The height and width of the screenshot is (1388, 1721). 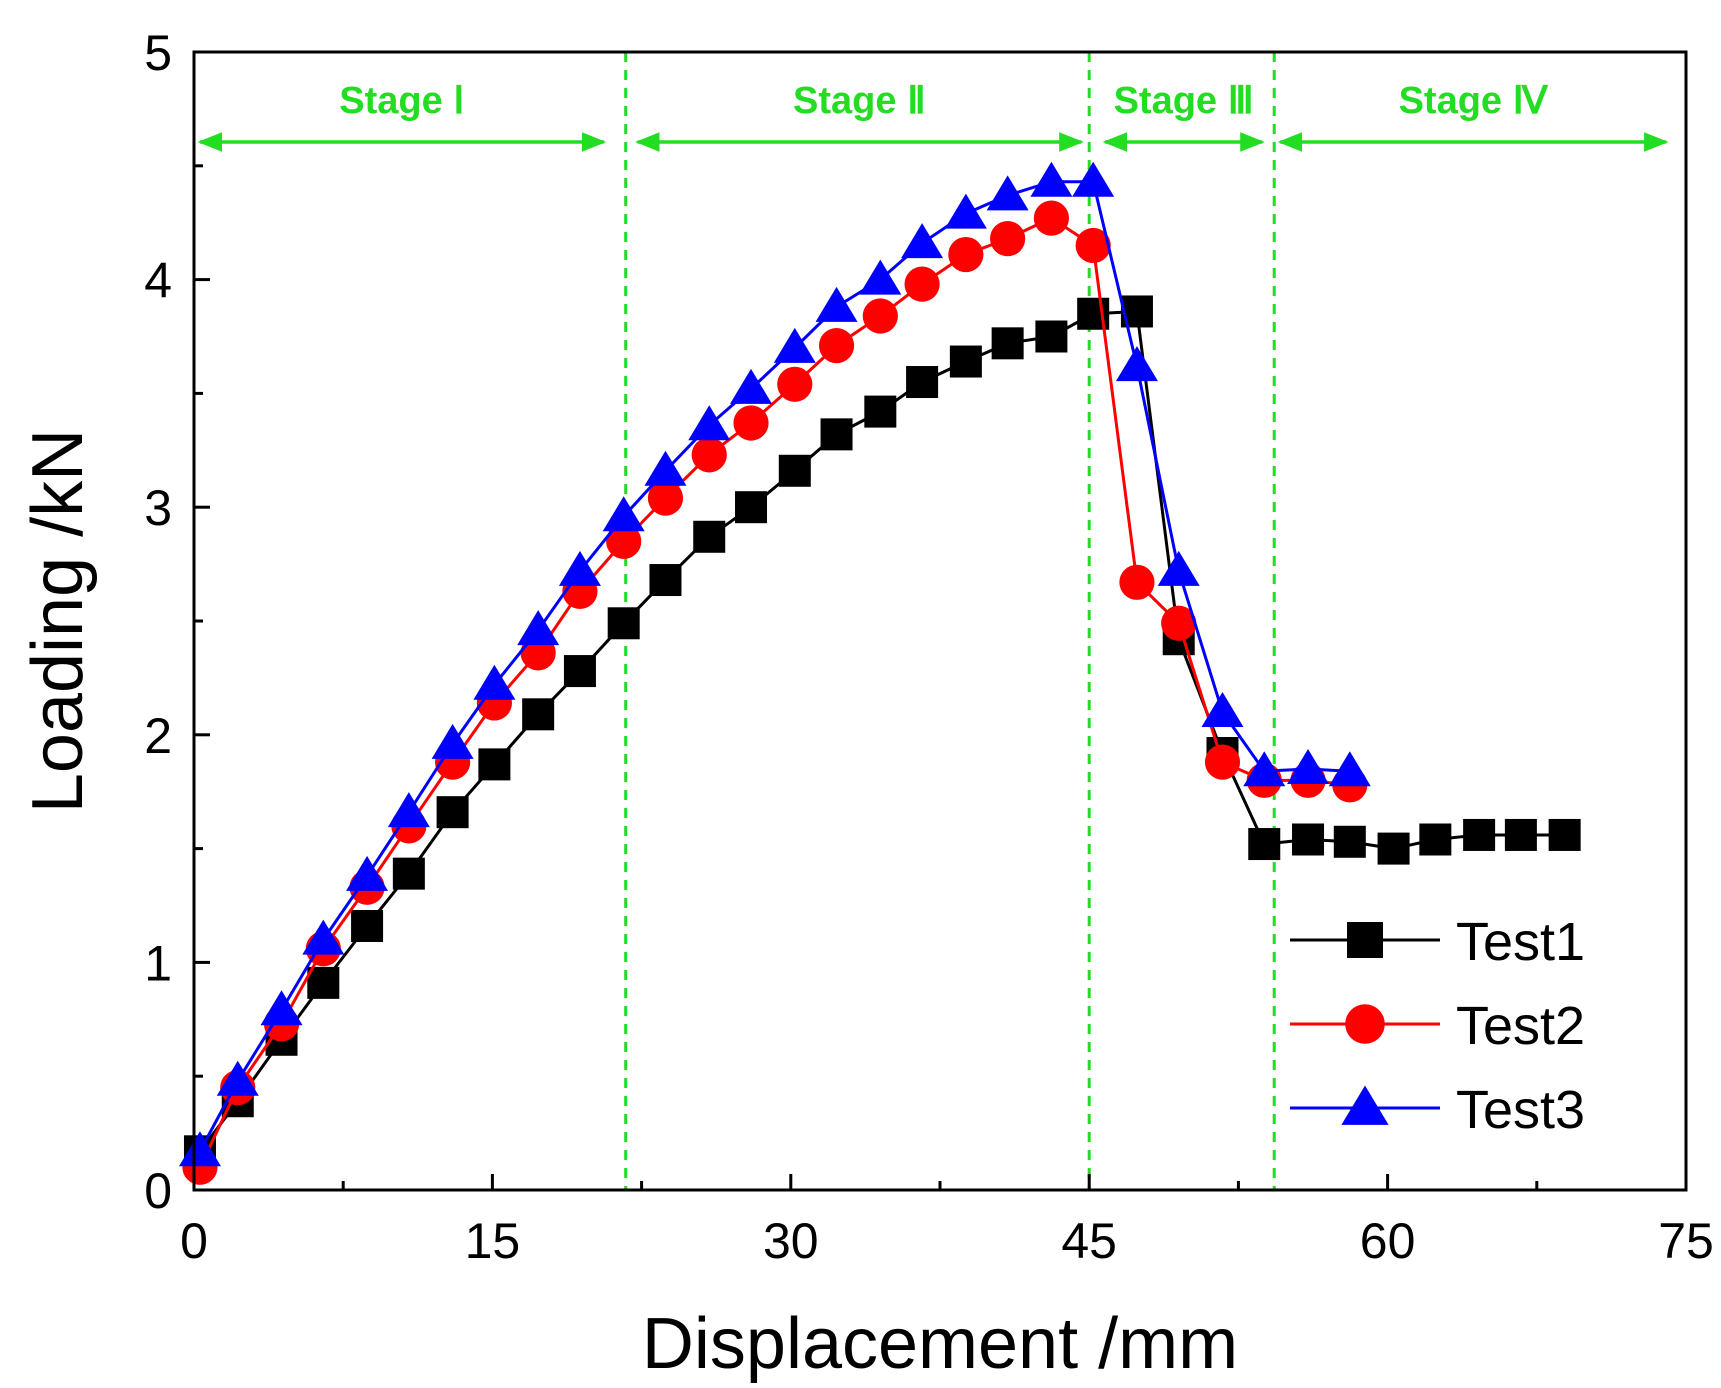 I want to click on stage-label-1: Stage Ⅰ, so click(x=401, y=101).